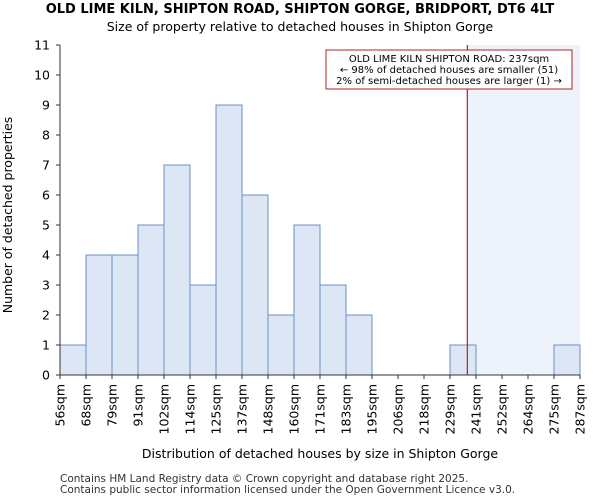 This screenshot has height=500, width=600. What do you see at coordinates (502, 409) in the screenshot?
I see `x-tick-label: 252sqm` at bounding box center [502, 409].